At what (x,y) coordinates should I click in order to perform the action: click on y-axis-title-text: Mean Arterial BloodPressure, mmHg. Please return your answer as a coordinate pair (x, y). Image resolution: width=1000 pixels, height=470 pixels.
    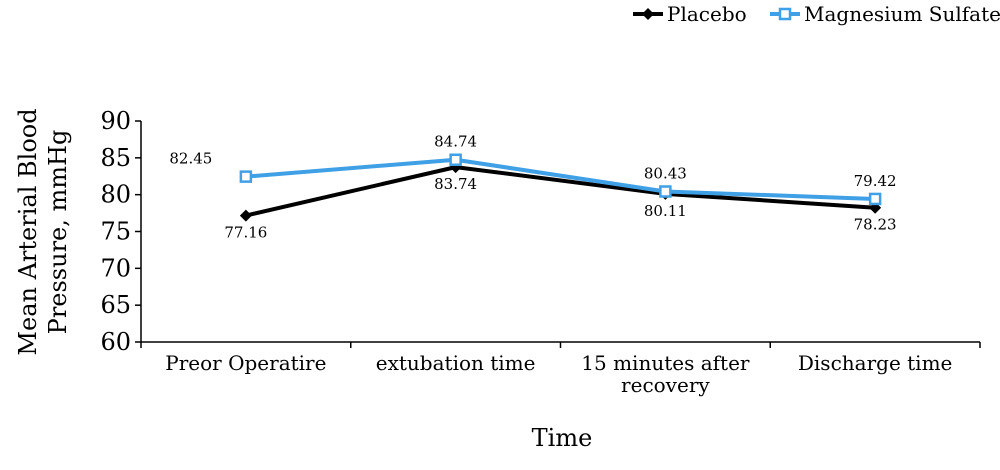
    Looking at the image, I should click on (43, 231).